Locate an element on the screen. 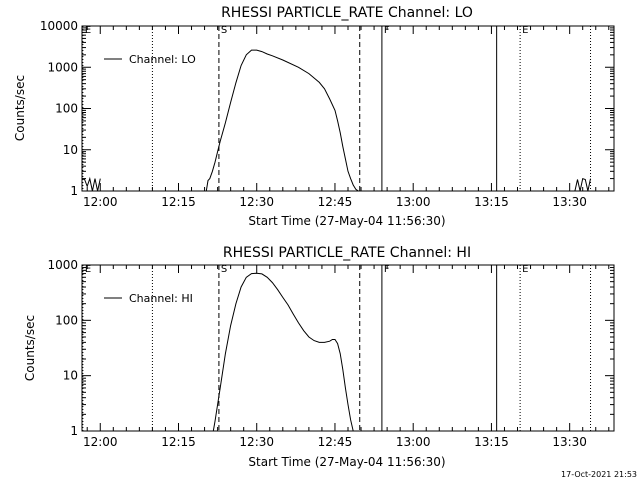 This screenshot has width=640, height=480. x-tick-label-lo-6: 13:30 is located at coordinates (569, 202).